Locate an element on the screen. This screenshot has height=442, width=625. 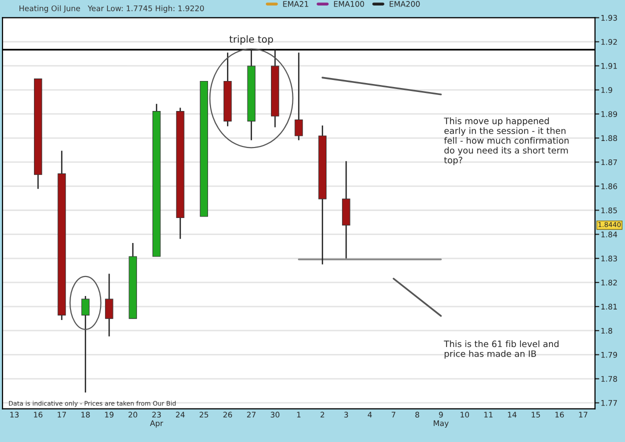
annotation: This is the 61 fib level and price has made an IB is located at coordinates (501, 349).